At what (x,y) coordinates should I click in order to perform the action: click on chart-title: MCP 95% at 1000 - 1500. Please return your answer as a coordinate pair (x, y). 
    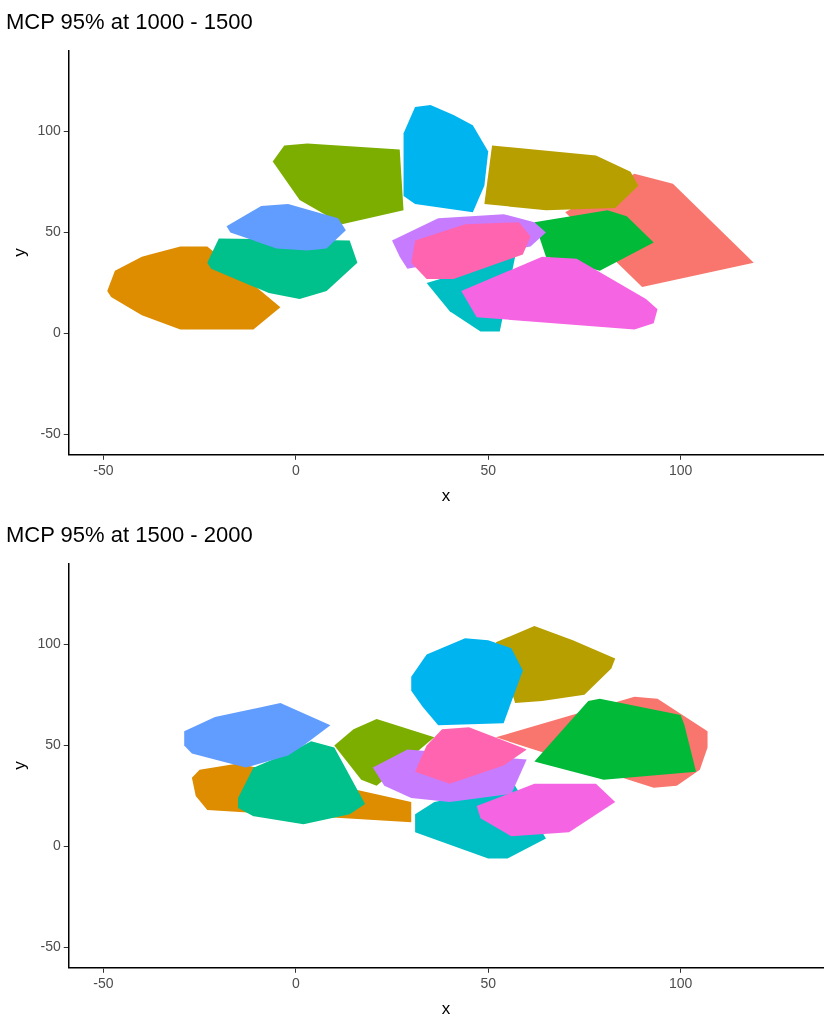
    Looking at the image, I should click on (129, 22).